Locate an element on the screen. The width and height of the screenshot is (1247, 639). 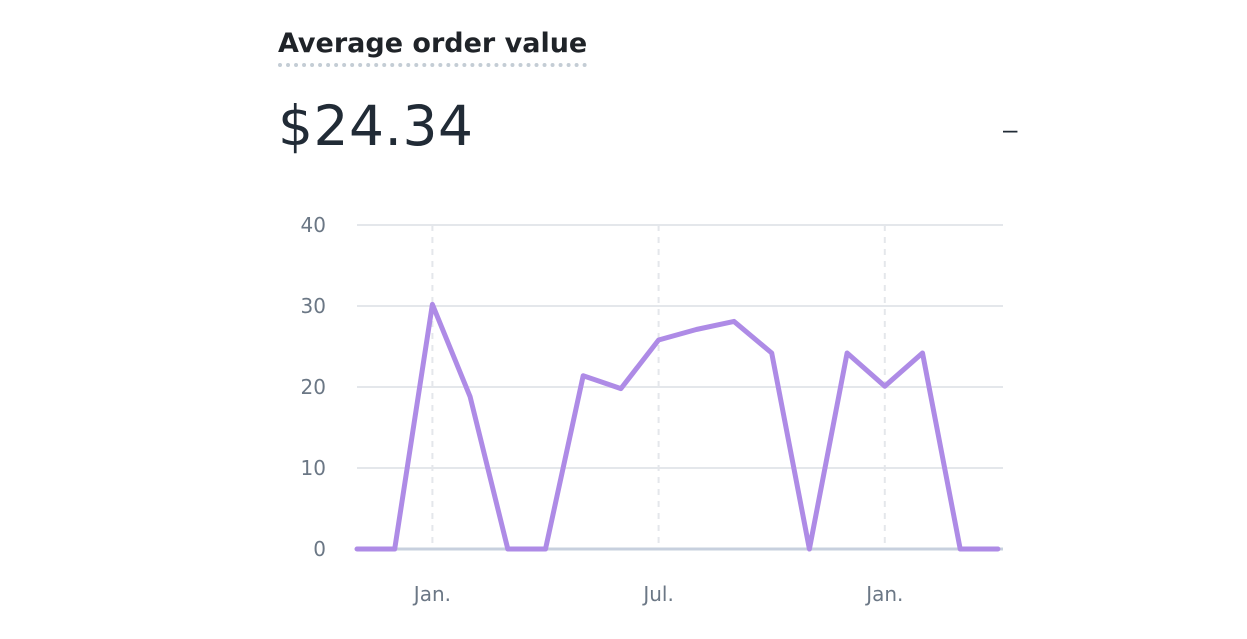
y-tick-label: 0 is located at coordinates (319, 549).